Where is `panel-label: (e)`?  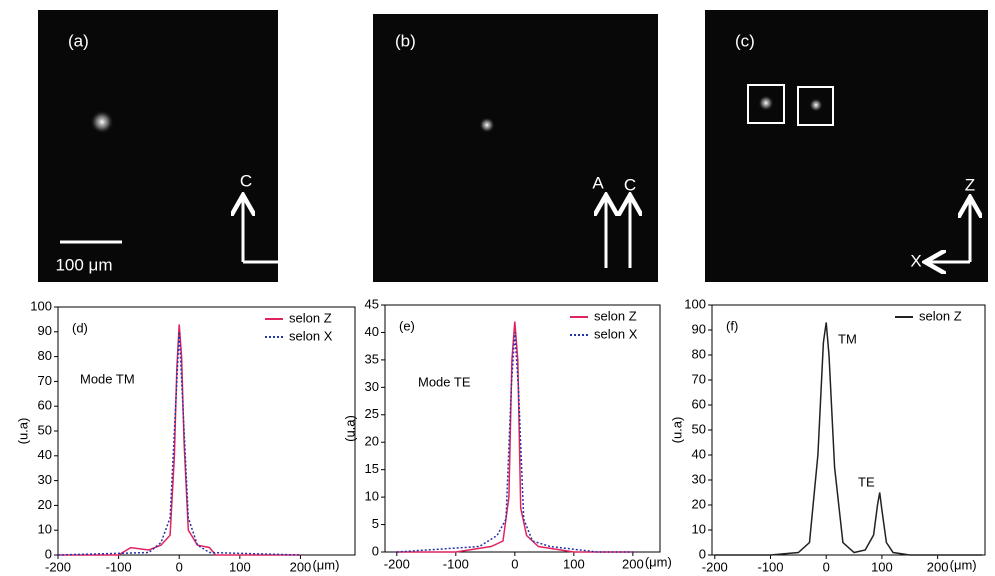 panel-label: (e) is located at coordinates (407, 325).